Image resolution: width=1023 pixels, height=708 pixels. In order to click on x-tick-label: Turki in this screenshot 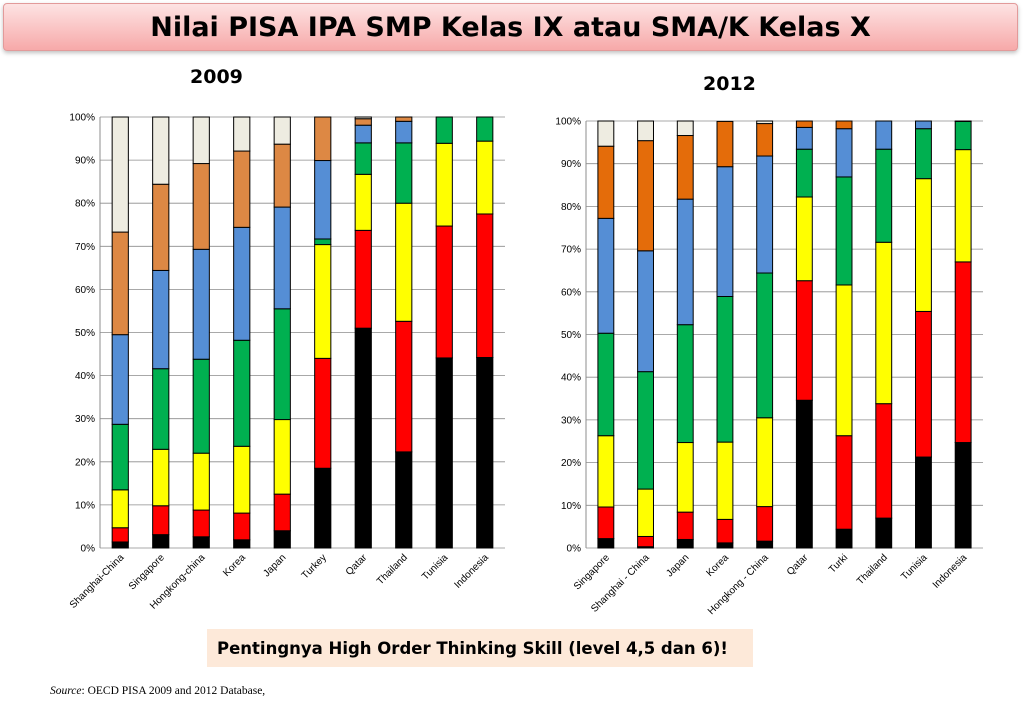, I will do `click(838, 563)`.